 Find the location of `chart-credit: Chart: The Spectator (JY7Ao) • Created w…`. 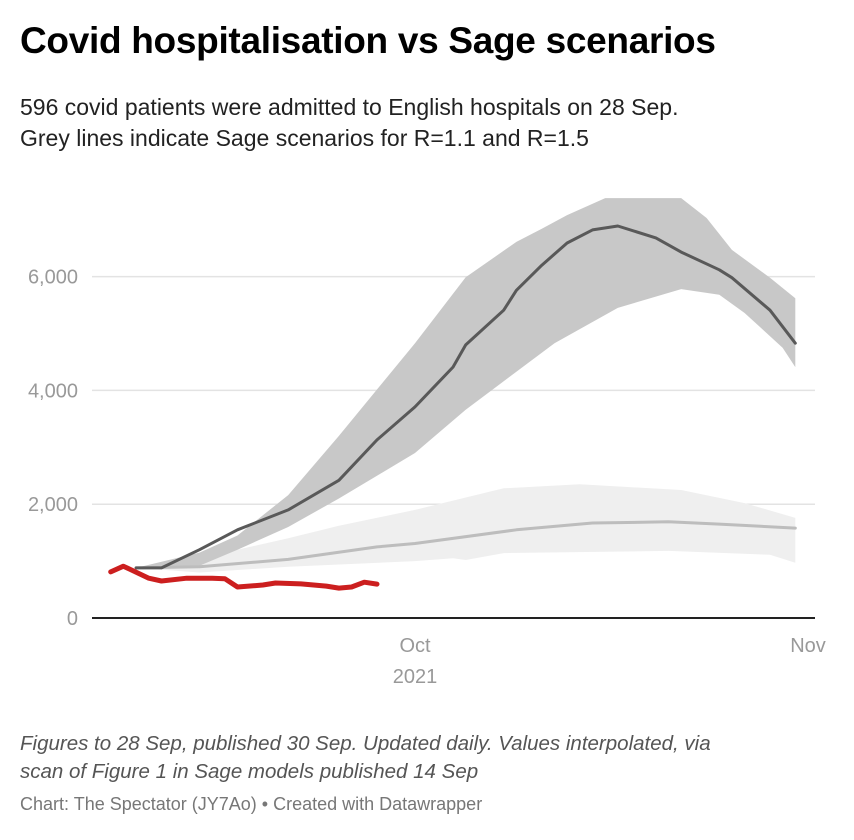

chart-credit: Chart: The Spectator (JY7Ao) • Created w… is located at coordinates (251, 804).